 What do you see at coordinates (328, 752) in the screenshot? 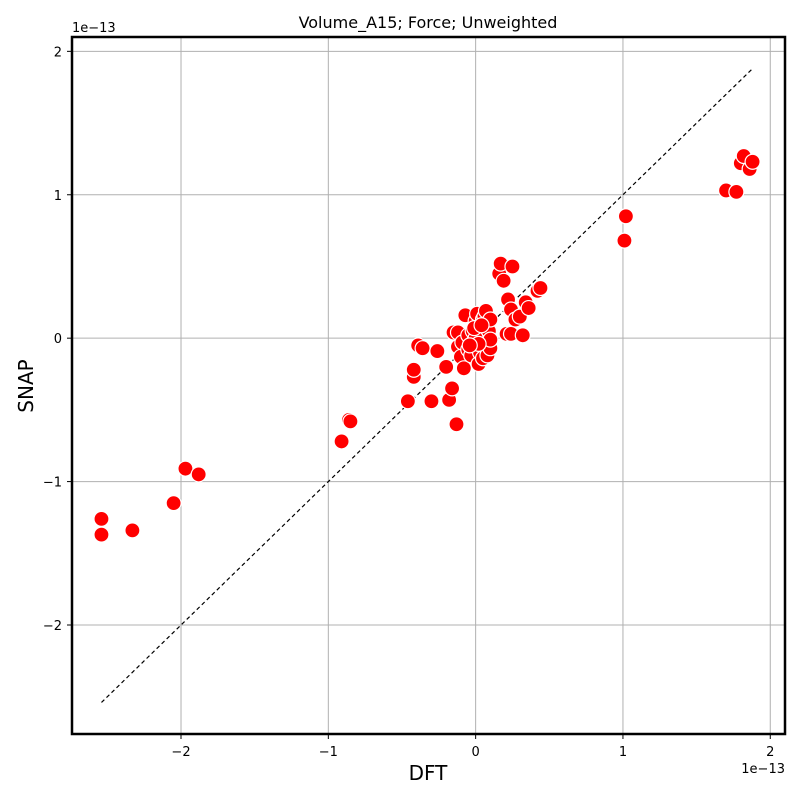
I see `x-tick-label: −1` at bounding box center [328, 752].